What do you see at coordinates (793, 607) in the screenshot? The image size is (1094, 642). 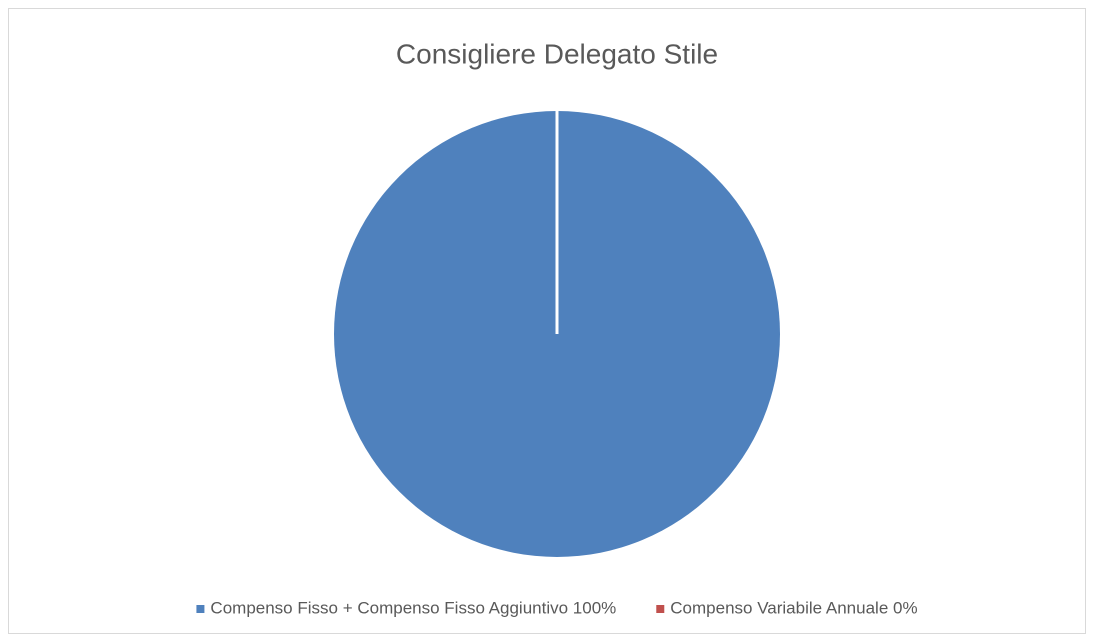 I see `legend-label: Compenso Variabile Annuale 0%` at bounding box center [793, 607].